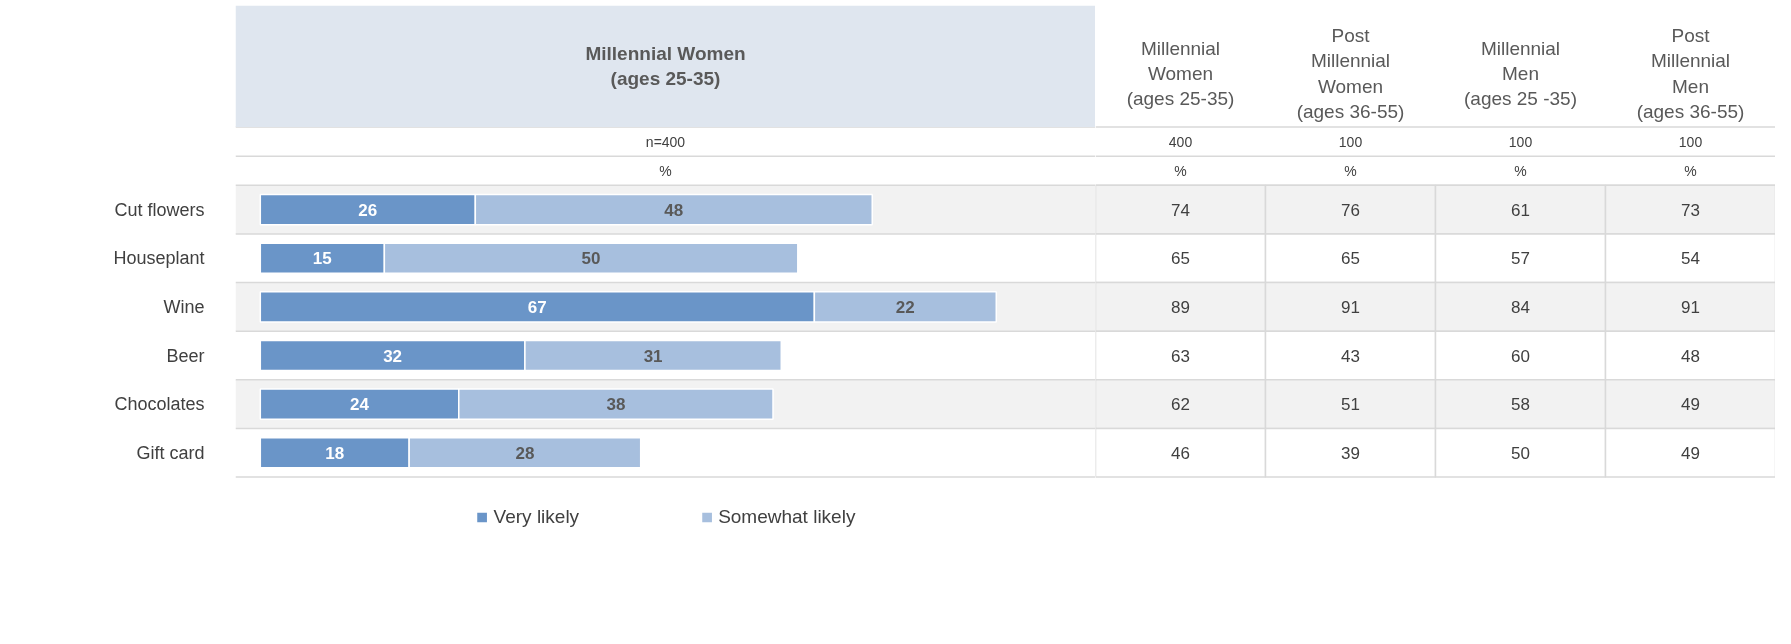 This screenshot has width=1791, height=644. I want to click on data-label: 54, so click(1690, 259).